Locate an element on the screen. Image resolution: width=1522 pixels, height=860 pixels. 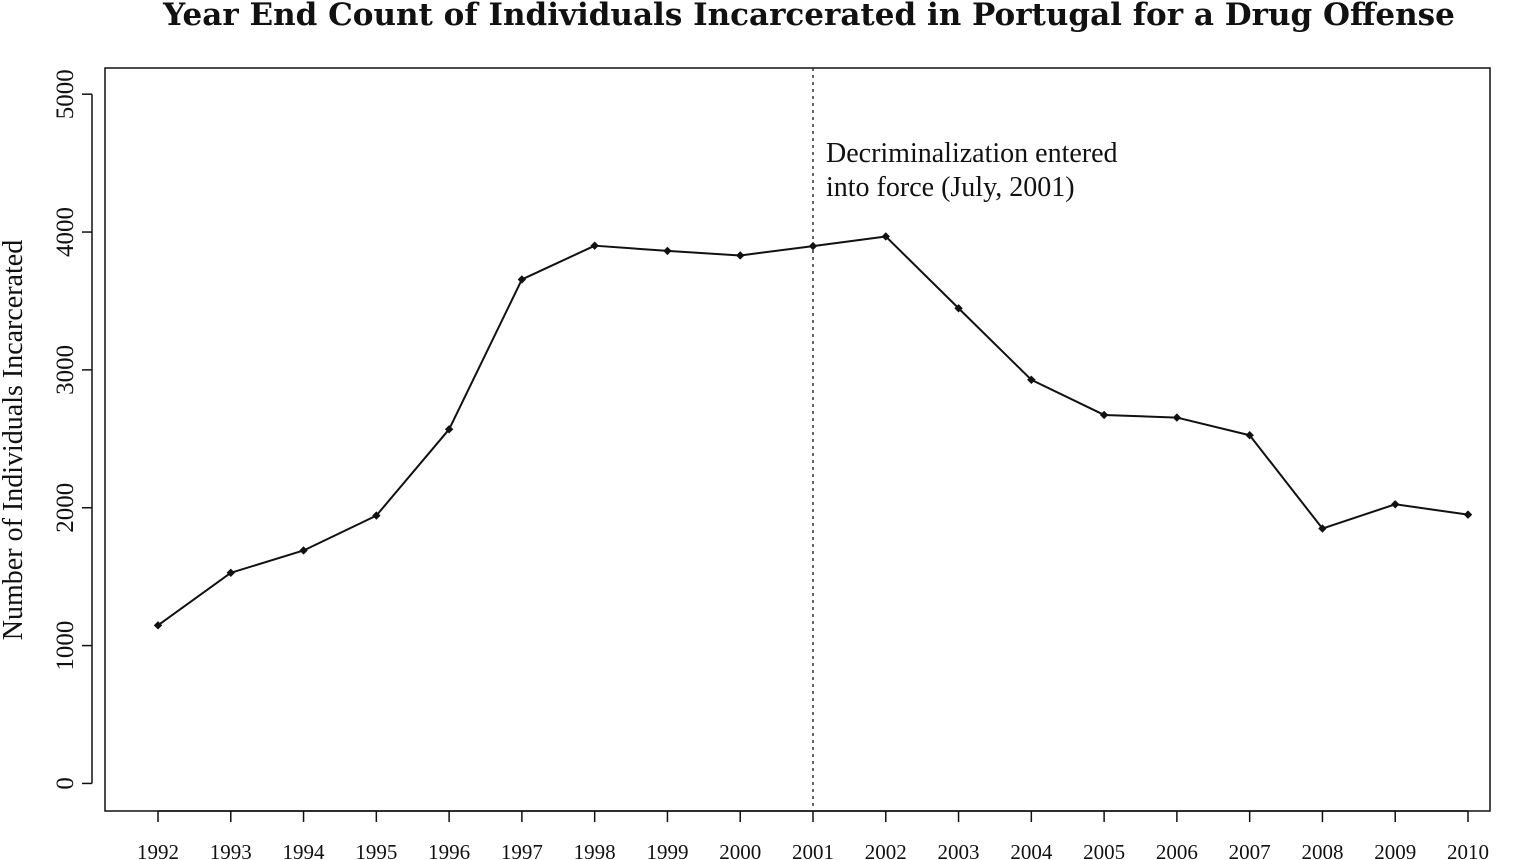
annotation-line-1: Decriminalization entered is located at coordinates (972, 153).